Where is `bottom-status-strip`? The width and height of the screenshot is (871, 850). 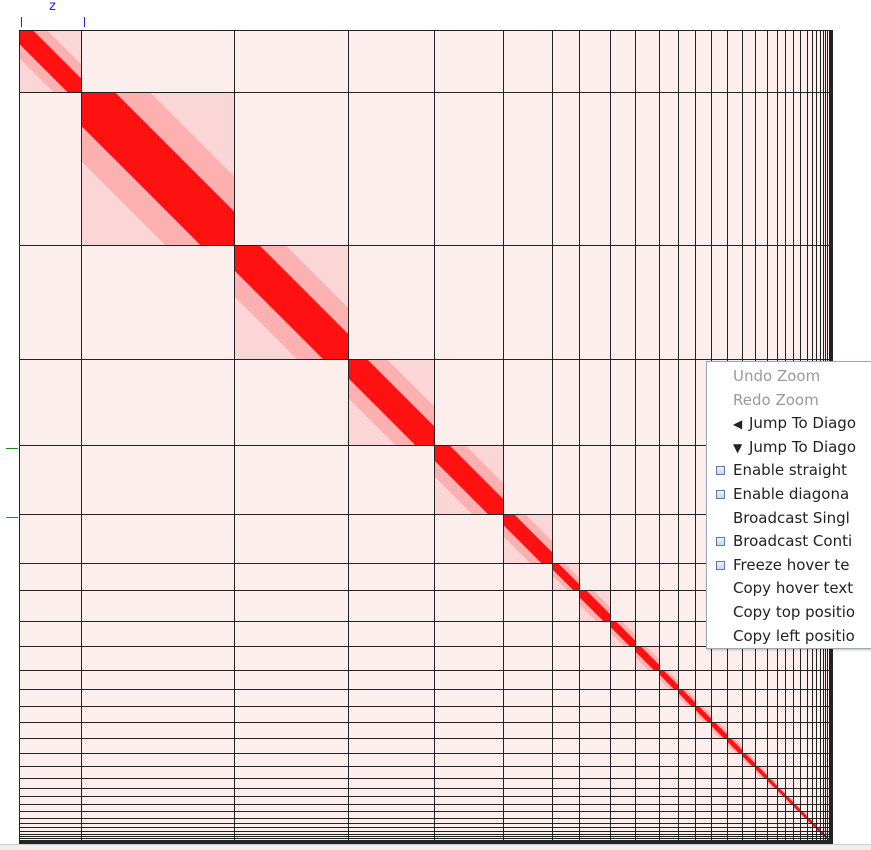
bottom-status-strip is located at coordinates (435, 847).